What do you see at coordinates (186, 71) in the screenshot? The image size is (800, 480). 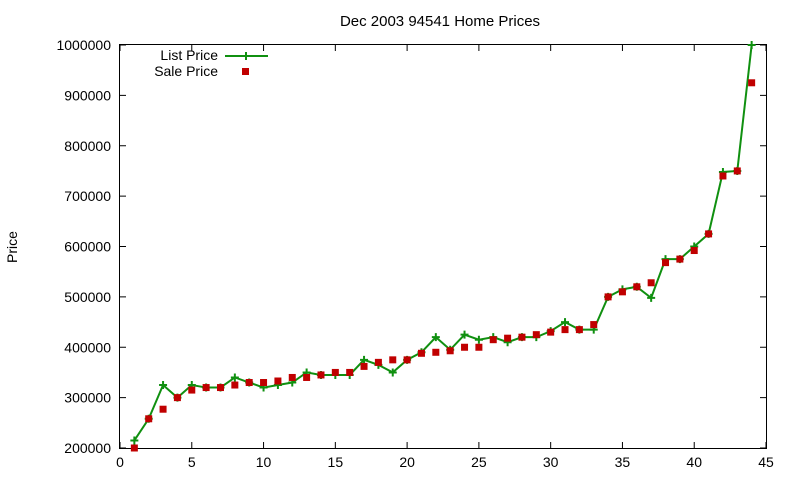 I see `legend-label-sale-price: Sale Price` at bounding box center [186, 71].